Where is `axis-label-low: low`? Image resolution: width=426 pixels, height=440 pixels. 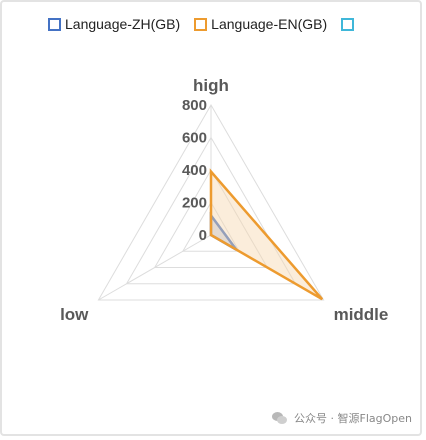 axis-label-low: low is located at coordinates (74, 314).